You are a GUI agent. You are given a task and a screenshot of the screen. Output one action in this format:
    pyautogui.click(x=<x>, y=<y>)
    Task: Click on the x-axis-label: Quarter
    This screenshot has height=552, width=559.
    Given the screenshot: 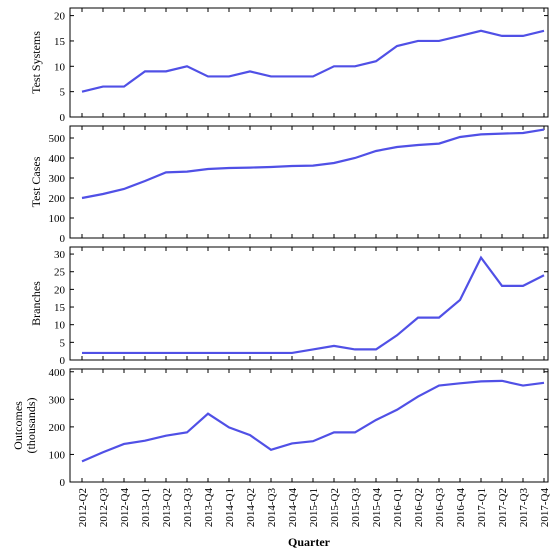 What is the action you would take?
    pyautogui.click(x=309, y=542)
    